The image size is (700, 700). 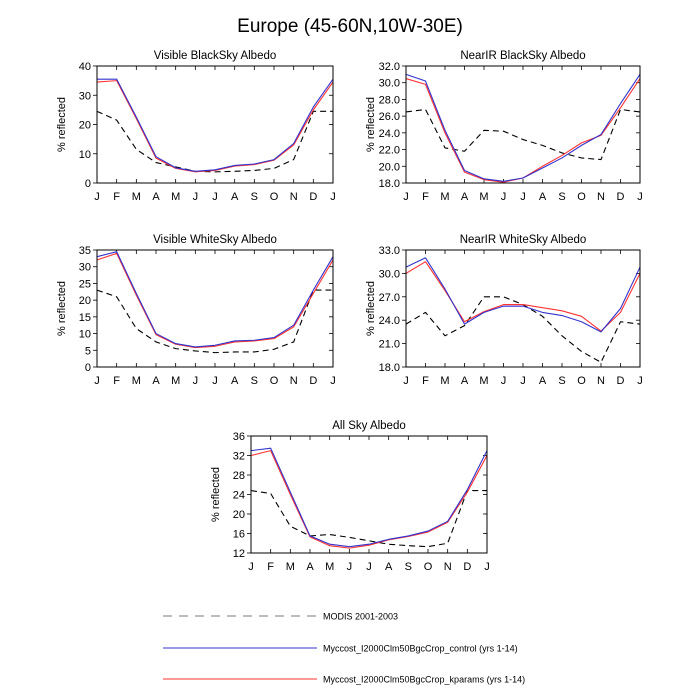 What do you see at coordinates (369, 426) in the screenshot?
I see `panel-title: All Sky Albedo` at bounding box center [369, 426].